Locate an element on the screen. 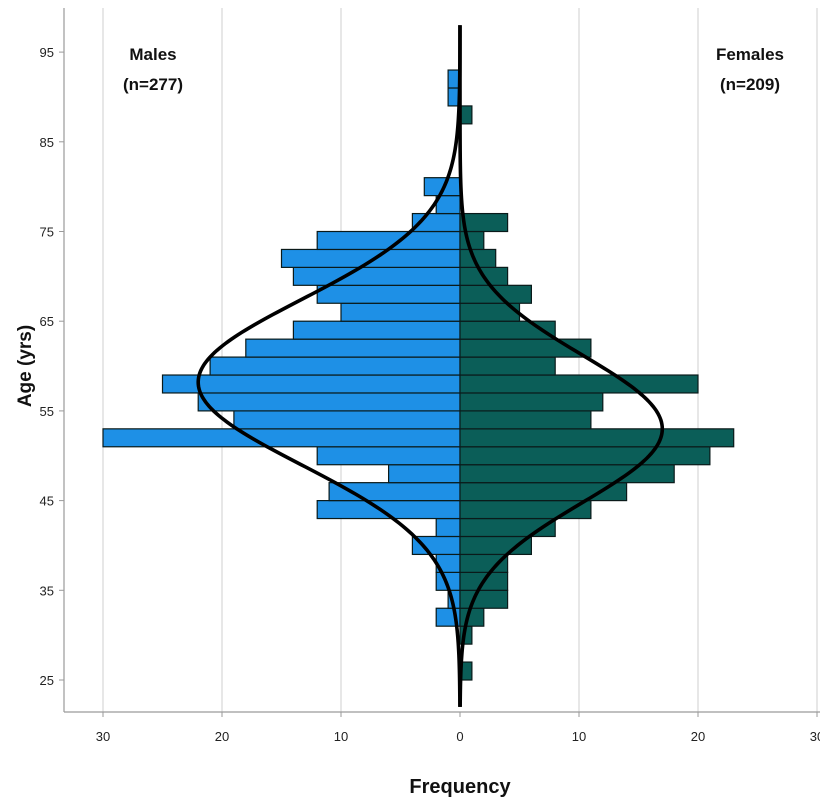 The height and width of the screenshot is (803, 820). x-axis-title: Frequency is located at coordinates (460, 787).